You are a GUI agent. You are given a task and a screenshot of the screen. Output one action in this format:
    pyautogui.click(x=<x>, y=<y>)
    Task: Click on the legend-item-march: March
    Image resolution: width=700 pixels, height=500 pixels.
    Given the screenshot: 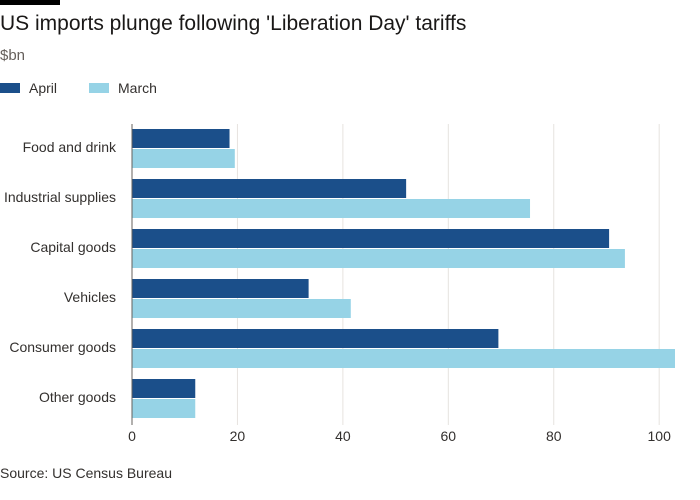 What is the action you would take?
    pyautogui.click(x=123, y=88)
    